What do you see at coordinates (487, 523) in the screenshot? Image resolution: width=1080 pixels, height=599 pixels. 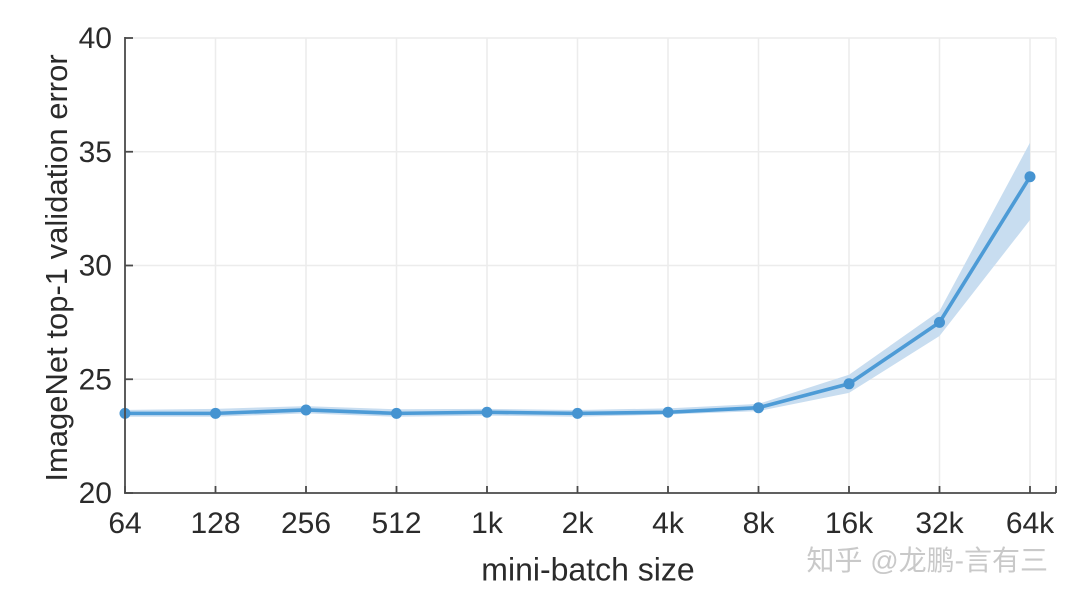 I see `x-tick-label: 1k` at bounding box center [487, 523].